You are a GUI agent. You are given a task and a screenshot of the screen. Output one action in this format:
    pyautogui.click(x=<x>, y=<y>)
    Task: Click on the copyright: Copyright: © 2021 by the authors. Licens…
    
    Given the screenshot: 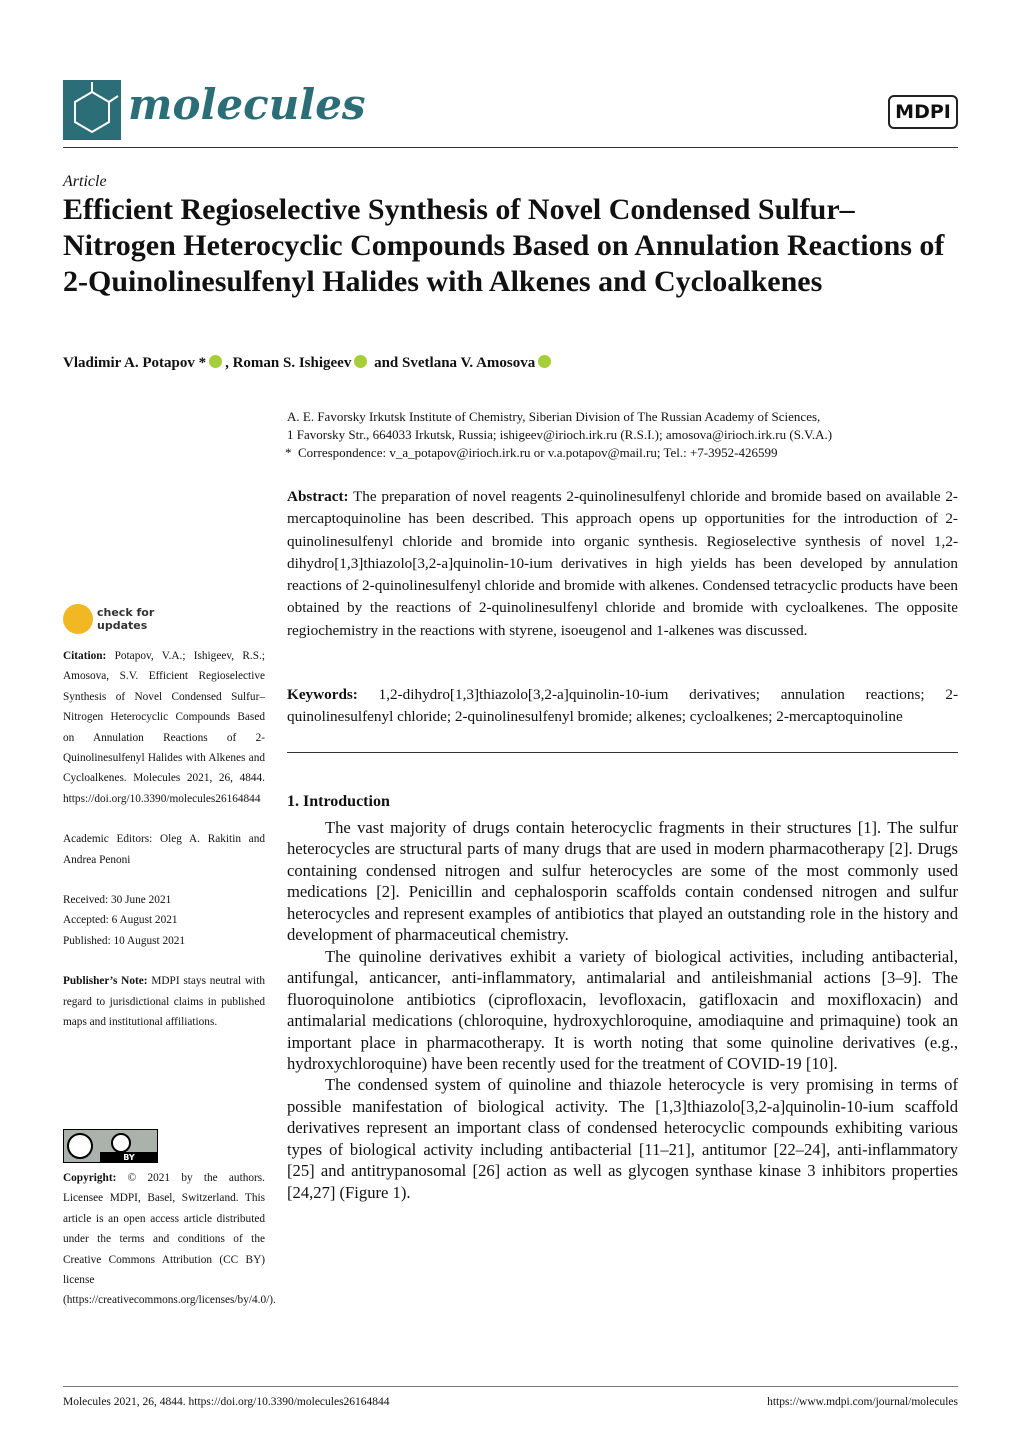 What is the action you would take?
    pyautogui.click(x=169, y=1239)
    